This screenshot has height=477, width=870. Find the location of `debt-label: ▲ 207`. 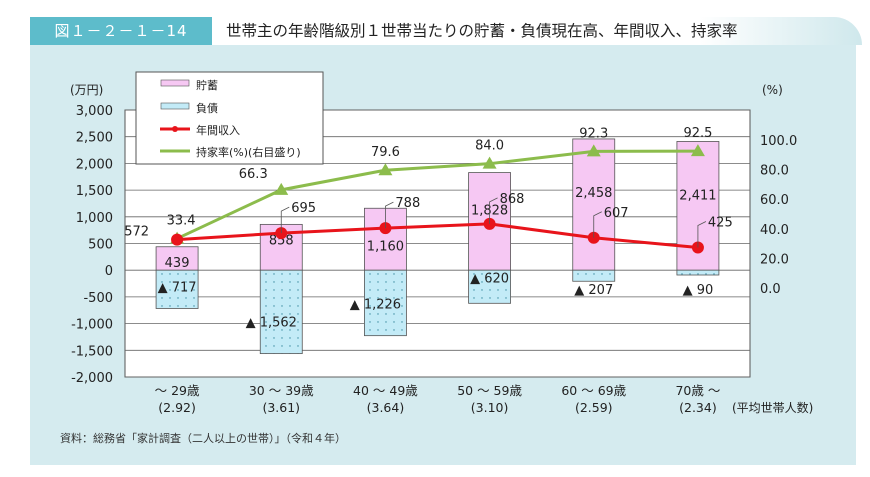

debt-label: ▲ 207 is located at coordinates (593, 290).